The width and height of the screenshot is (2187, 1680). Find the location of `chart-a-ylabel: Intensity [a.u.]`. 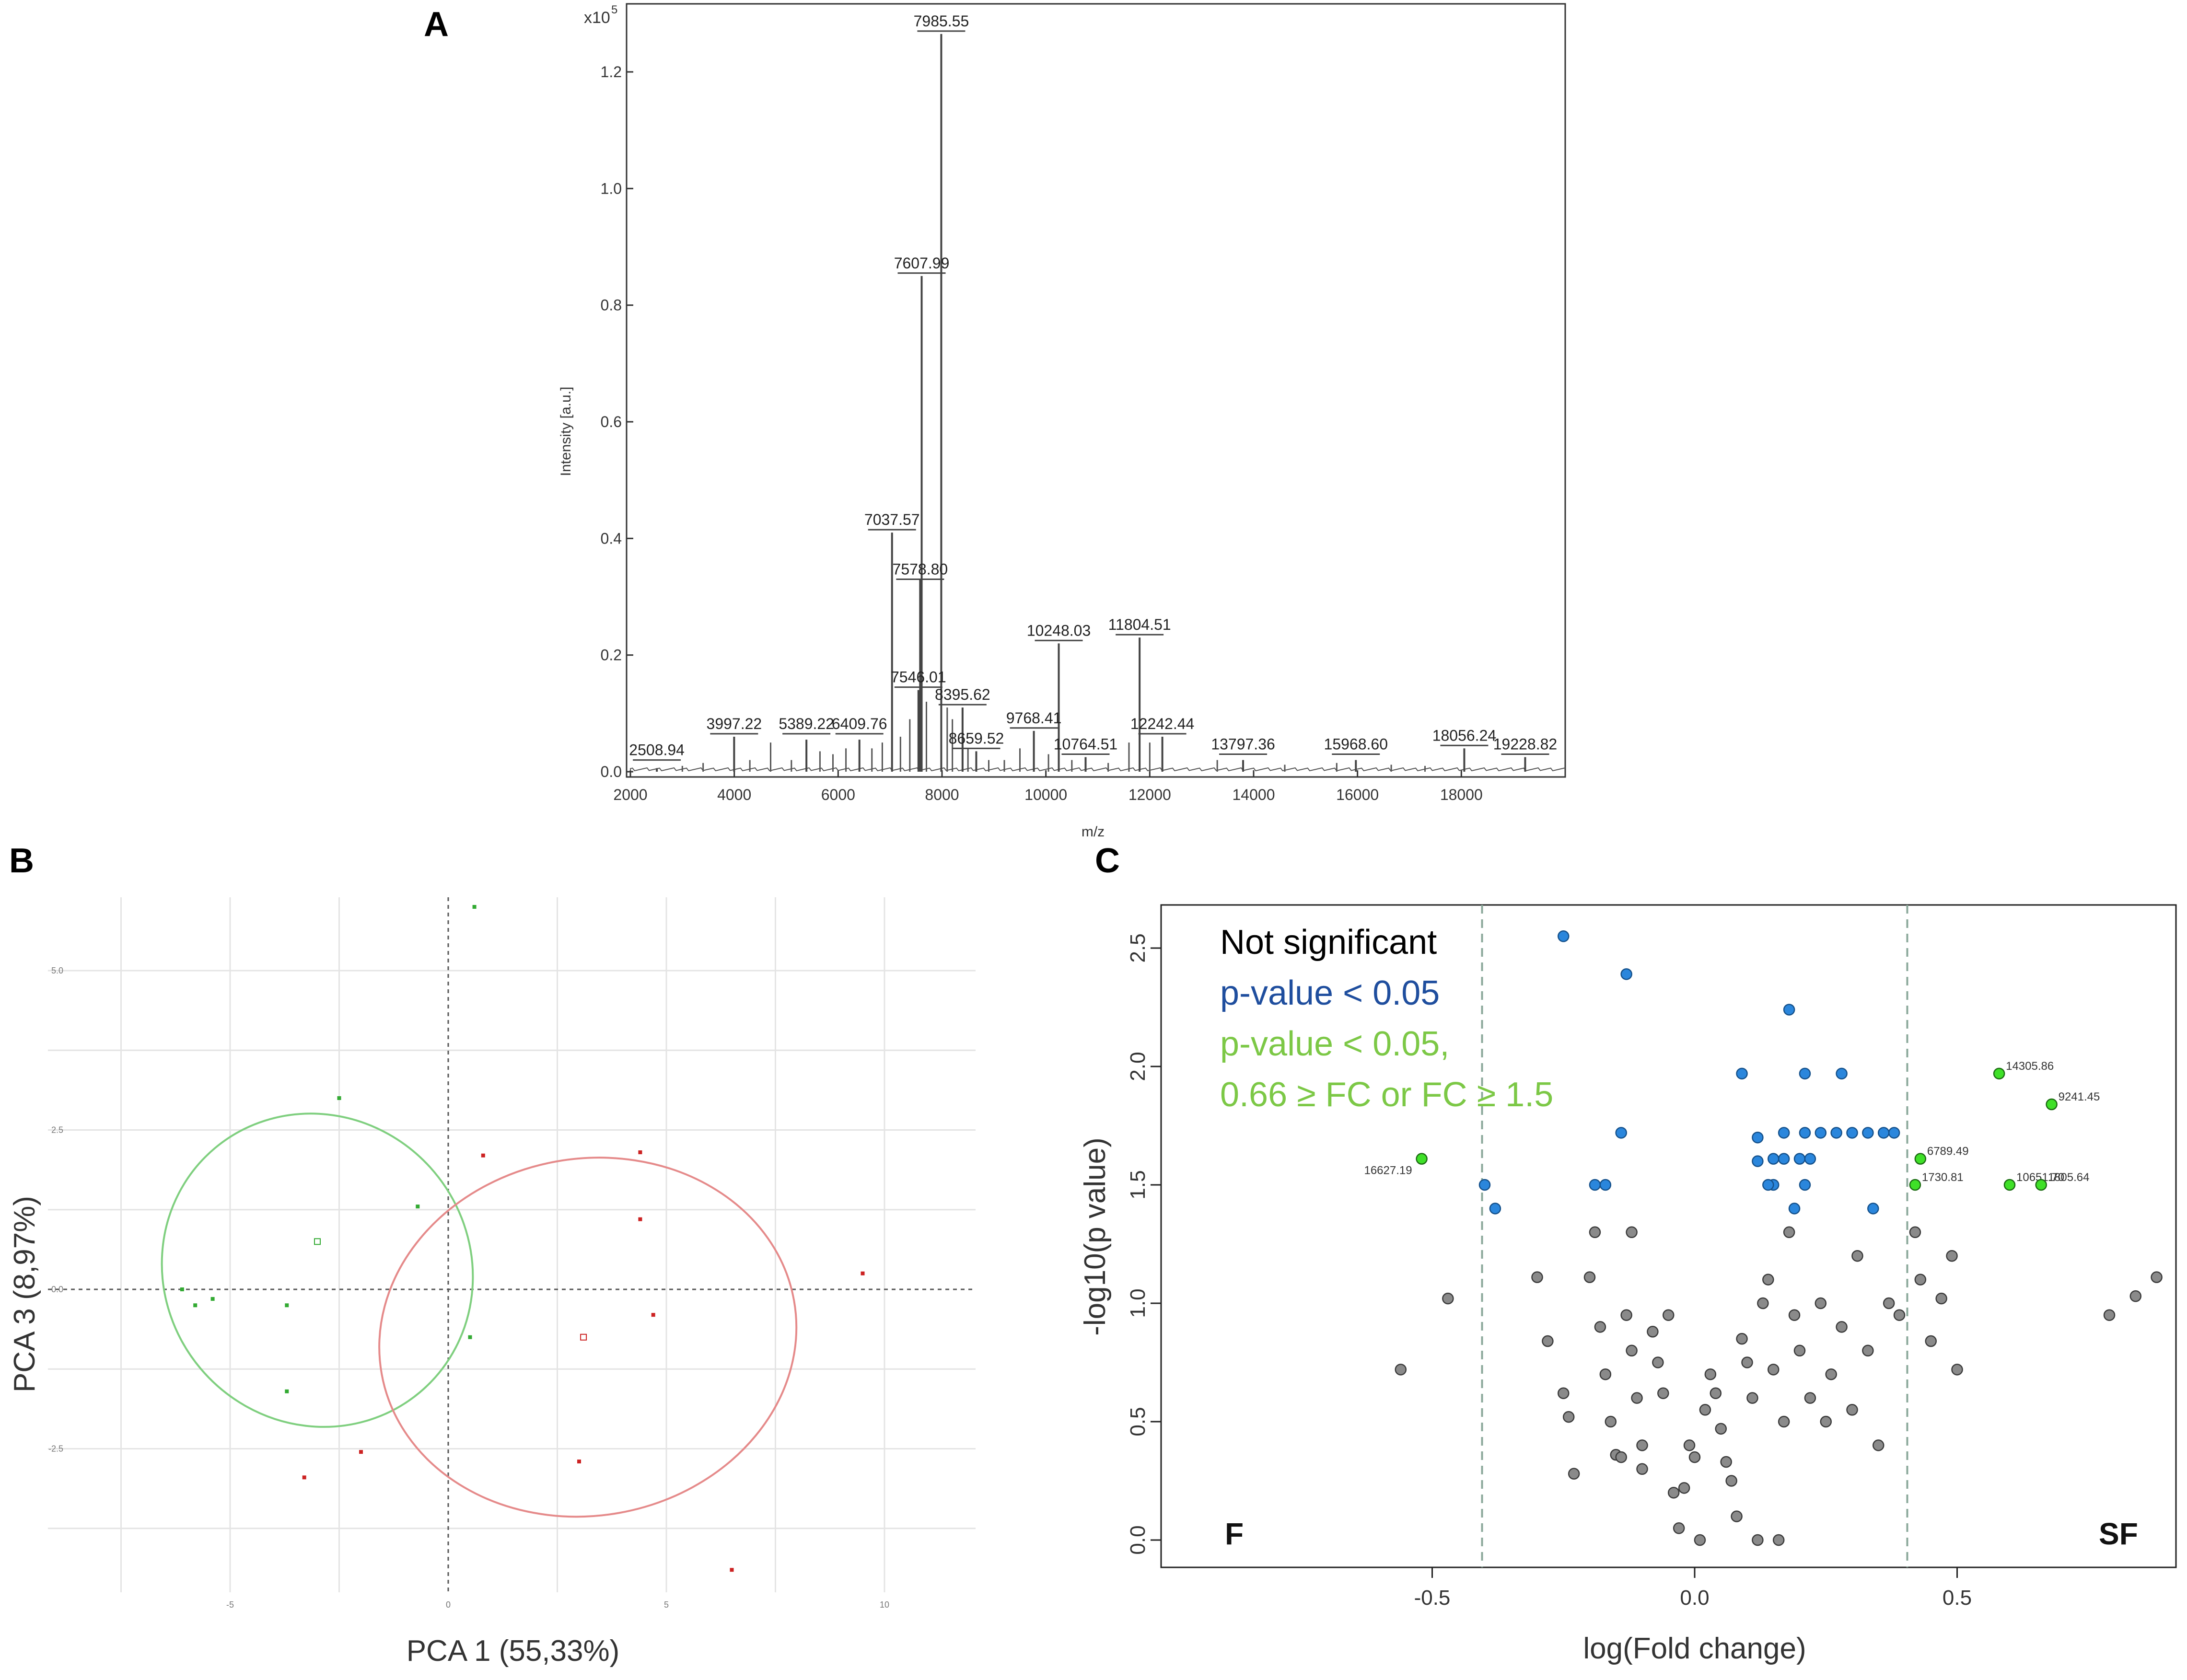

chart-a-ylabel: Intensity [a.u.] is located at coordinates (566, 431).